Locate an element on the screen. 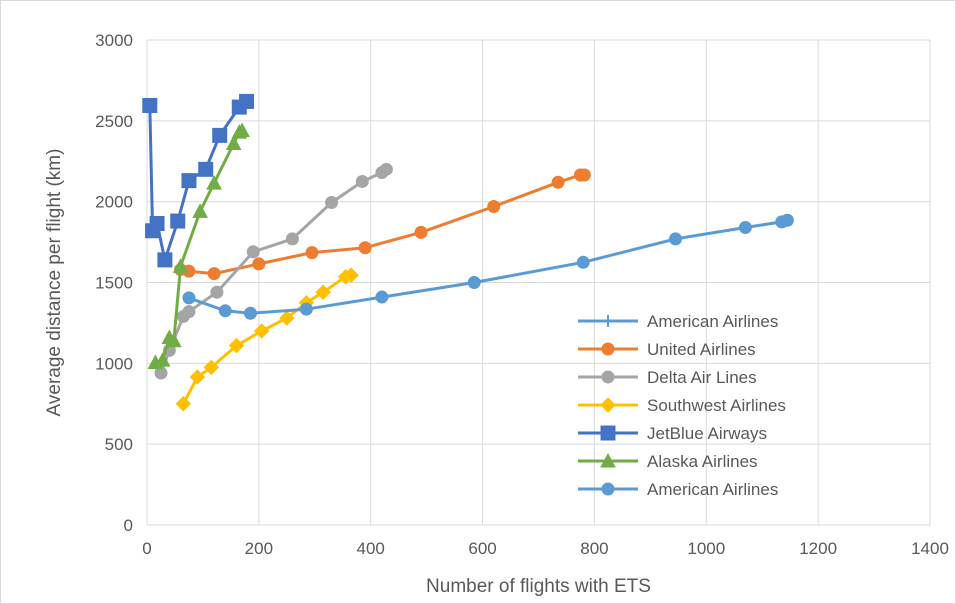 The image size is (956, 604). legend-item: Alaska Airlines is located at coordinates (668, 461).